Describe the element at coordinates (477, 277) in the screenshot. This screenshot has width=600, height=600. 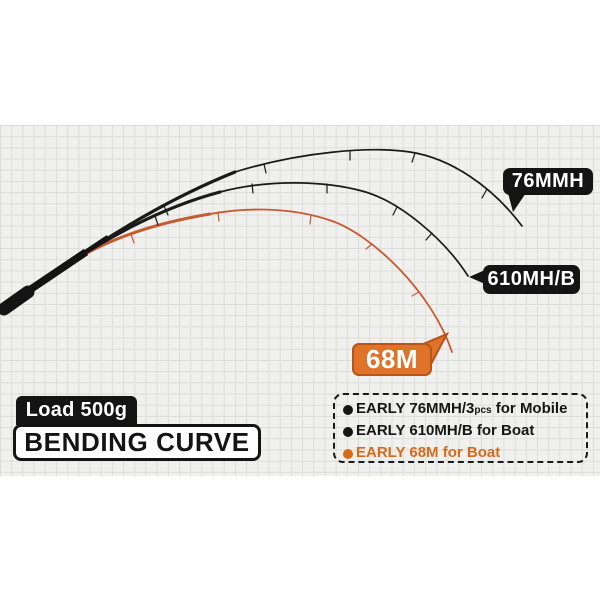
I see `bubble-tail-rod610` at that location.